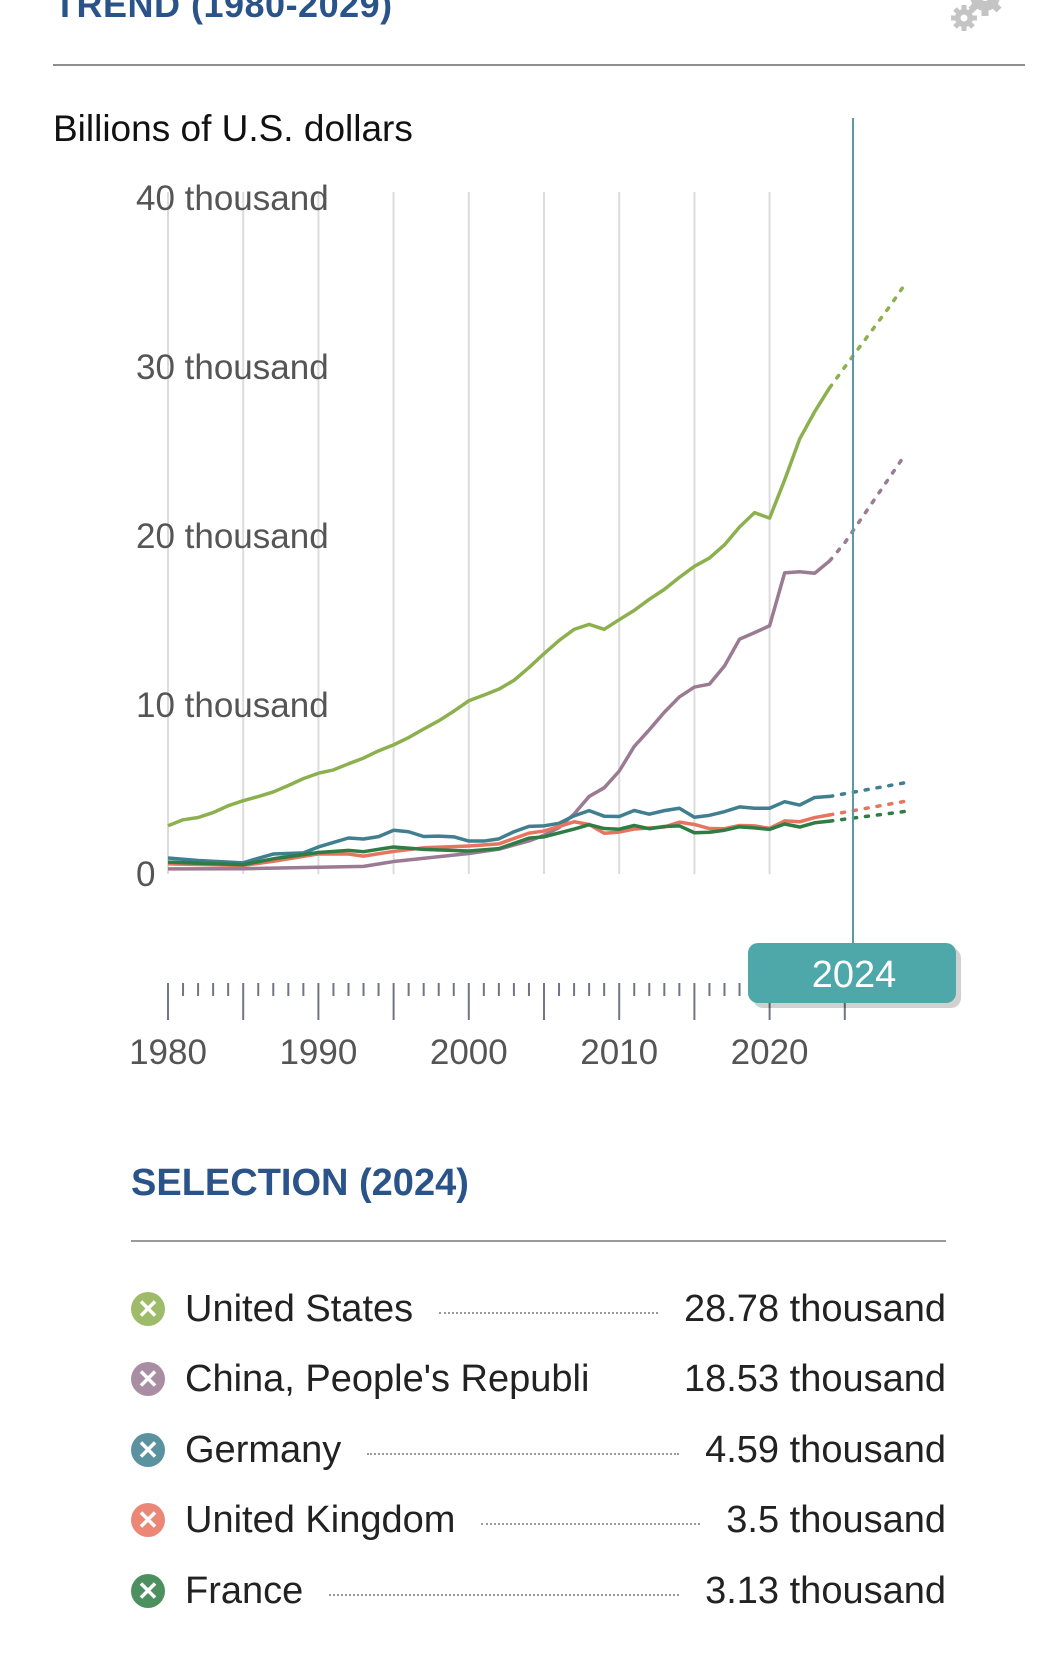 The height and width of the screenshot is (1659, 1053). What do you see at coordinates (233, 128) in the screenshot?
I see `y-axis-unit-label: Billions of U.S. dollars` at bounding box center [233, 128].